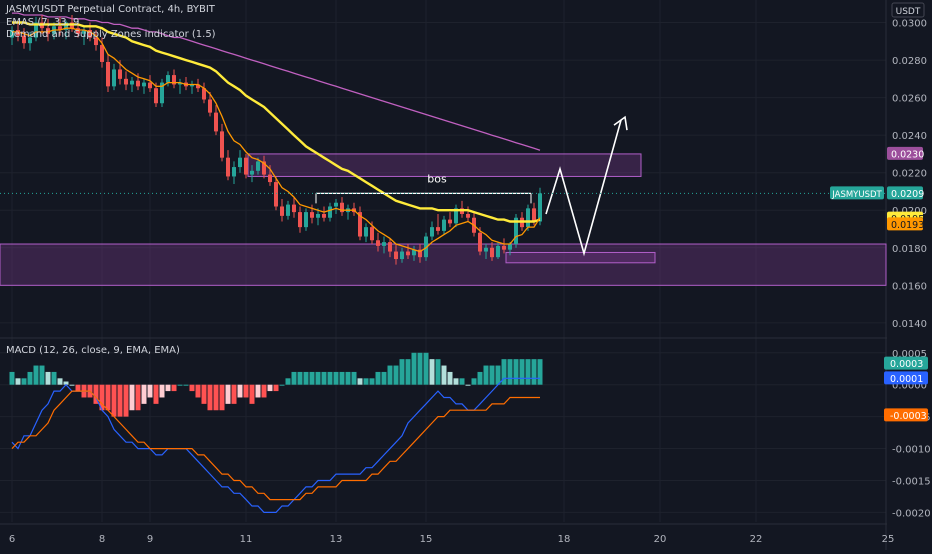 The height and width of the screenshot is (554, 932). I want to click on time-tick-label: 9, so click(150, 539).